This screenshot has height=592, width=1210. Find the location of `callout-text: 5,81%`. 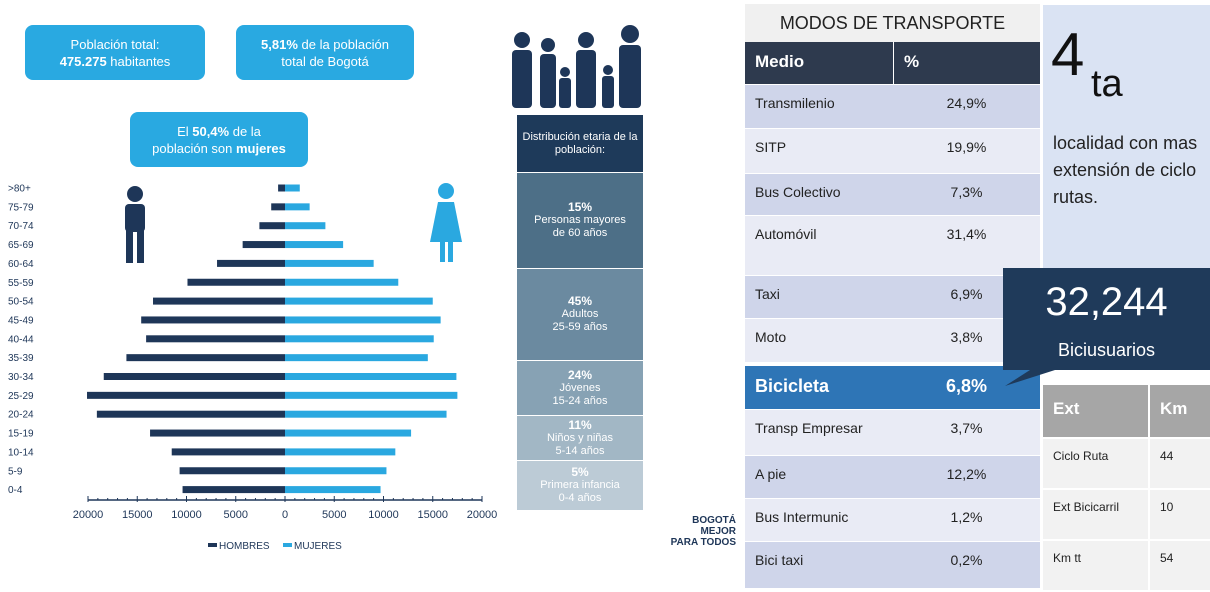

callout-text: 5,81% is located at coordinates (279, 44).